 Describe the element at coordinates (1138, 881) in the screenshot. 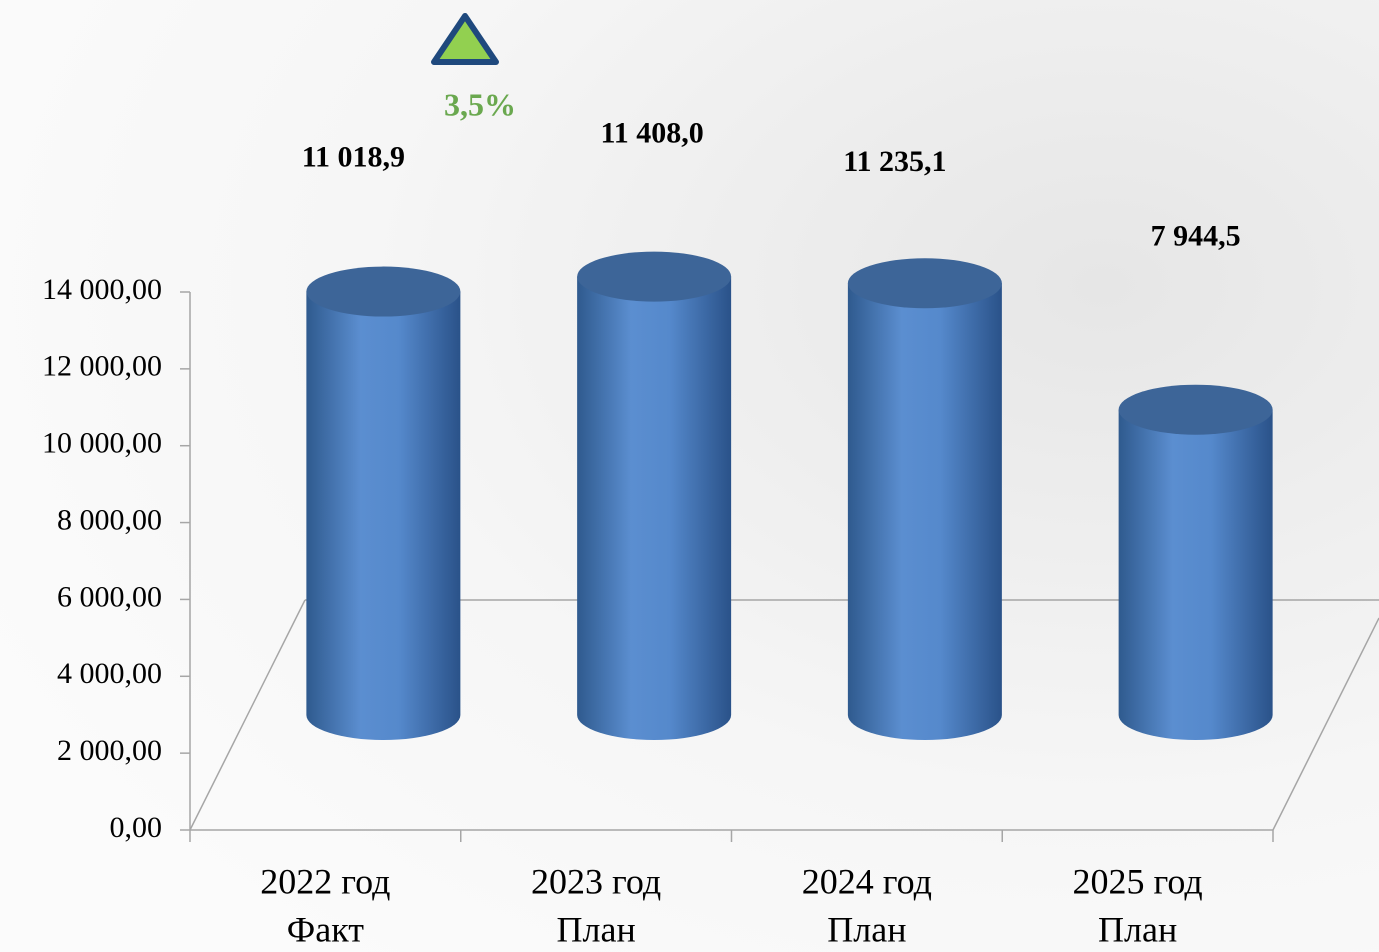

I see `x-tick-label: 2025 год` at that location.